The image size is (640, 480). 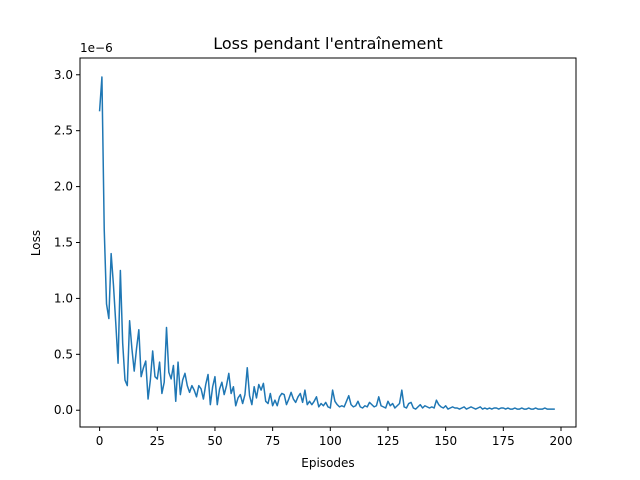 I want to click on y-tick-label: 1.0, so click(x=63, y=298).